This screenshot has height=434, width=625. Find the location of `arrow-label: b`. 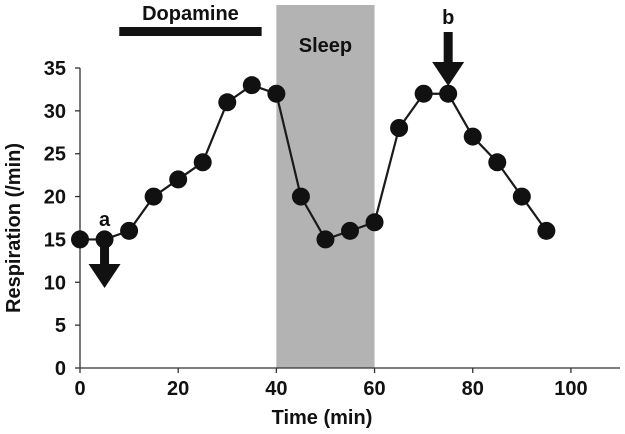

arrow-label: b is located at coordinates (448, 18).